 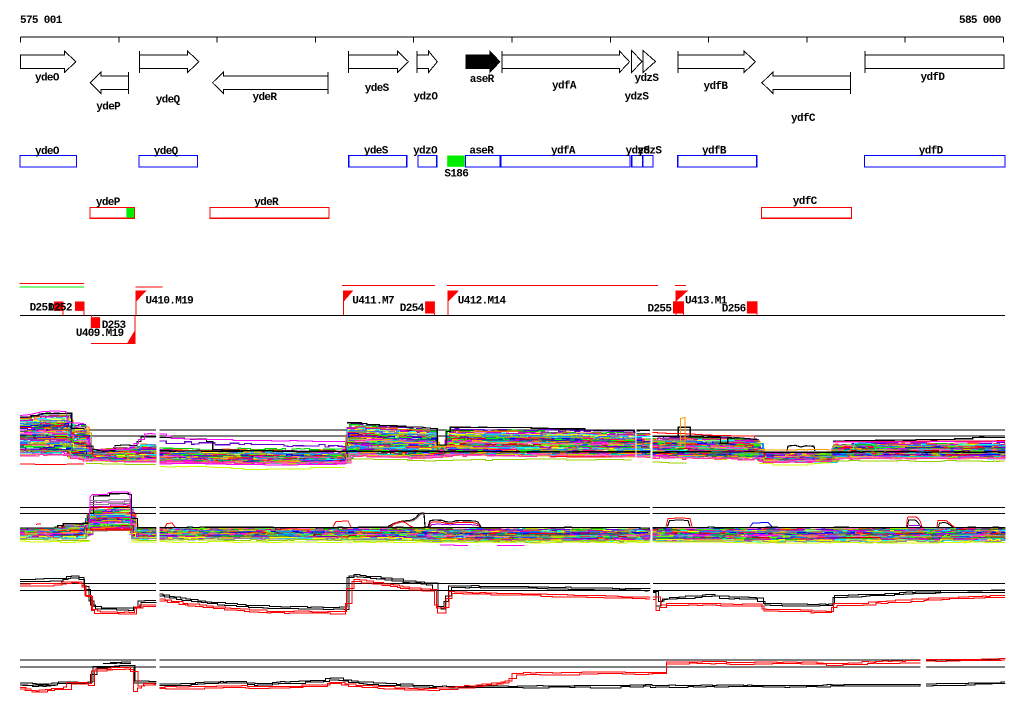 What do you see at coordinates (42, 309) in the screenshot?
I see `svg-text: D251` at bounding box center [42, 309].